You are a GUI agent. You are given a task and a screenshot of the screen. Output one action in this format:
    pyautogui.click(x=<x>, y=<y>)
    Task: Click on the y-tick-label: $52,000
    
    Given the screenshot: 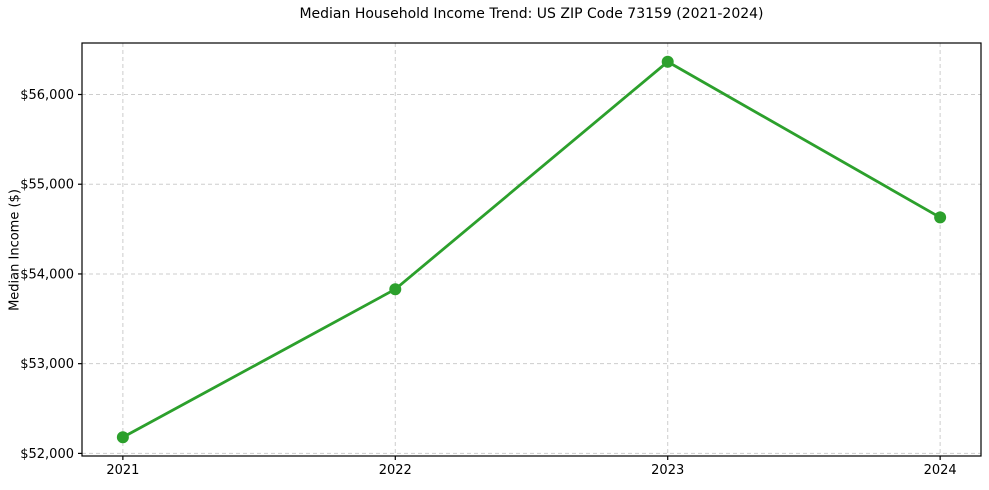 What is the action you would take?
    pyautogui.click(x=47, y=454)
    